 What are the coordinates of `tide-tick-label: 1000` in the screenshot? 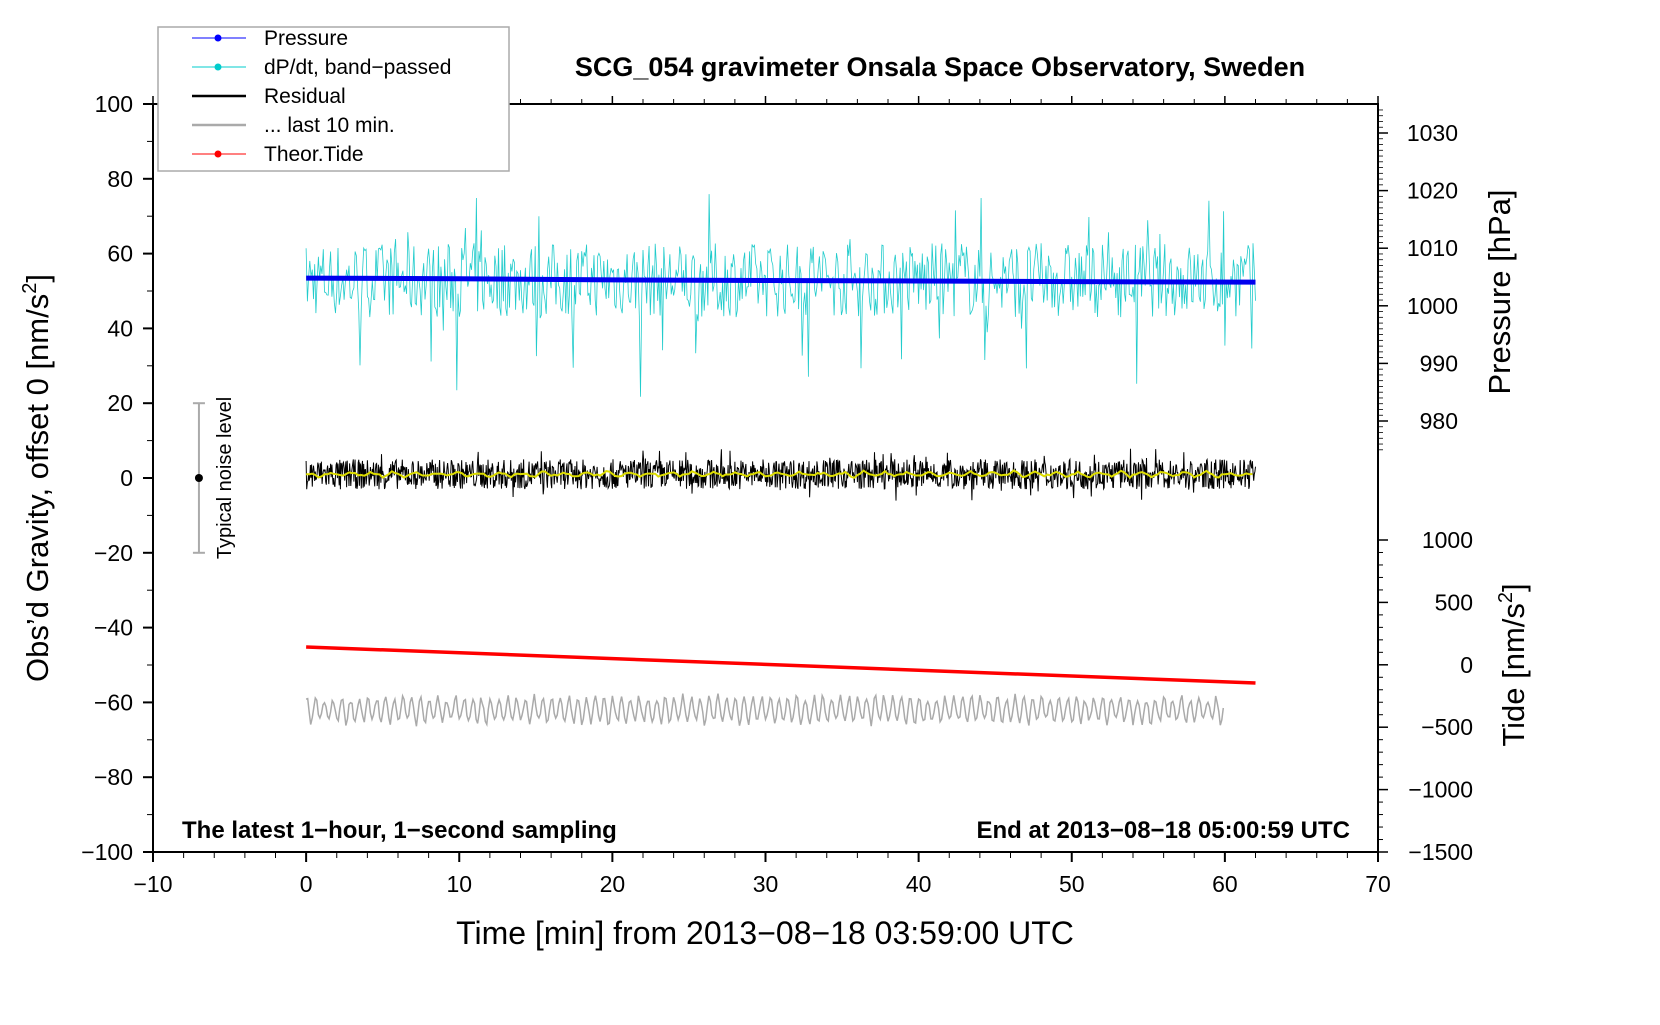 It's located at (1447, 540).